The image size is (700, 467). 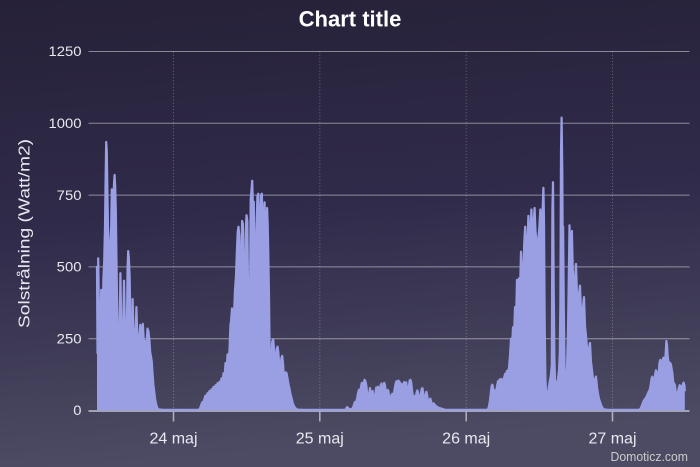 I want to click on svg-text: 250, so click(x=69, y=338).